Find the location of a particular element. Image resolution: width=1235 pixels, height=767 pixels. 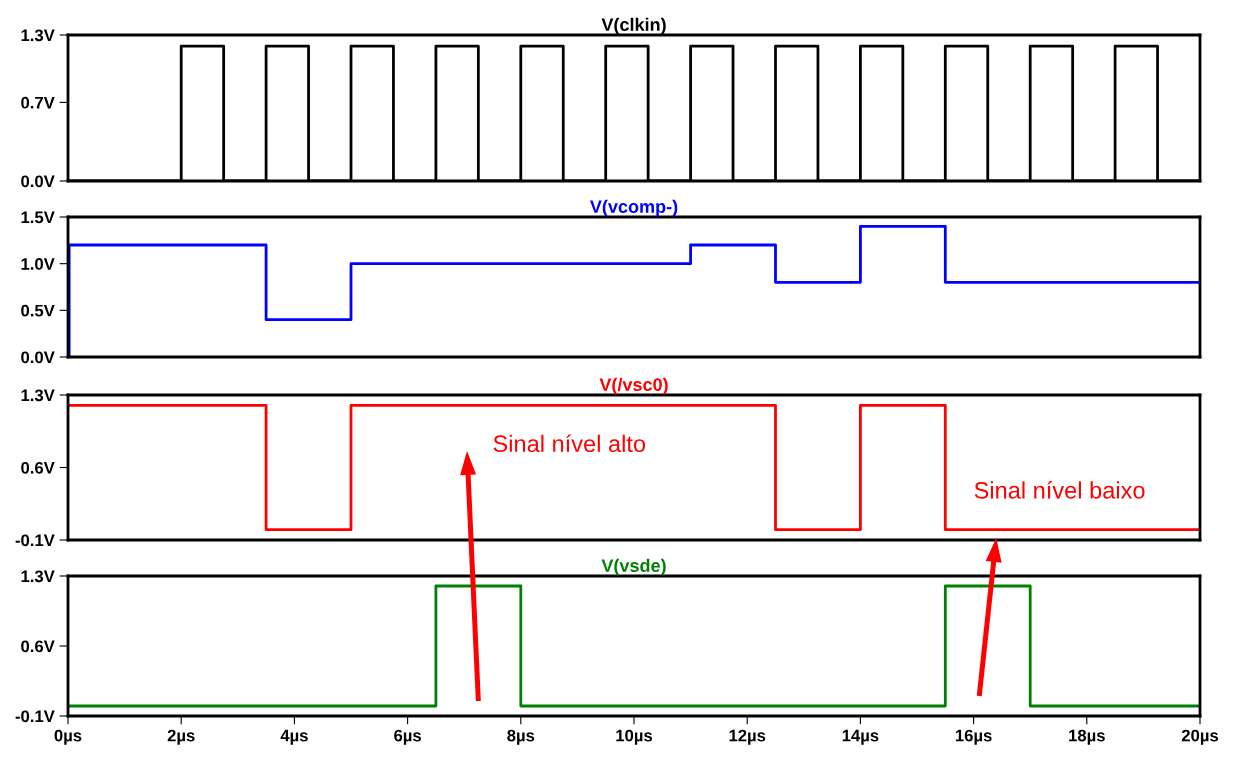

x-tick-label: 0µs is located at coordinates (68, 737).